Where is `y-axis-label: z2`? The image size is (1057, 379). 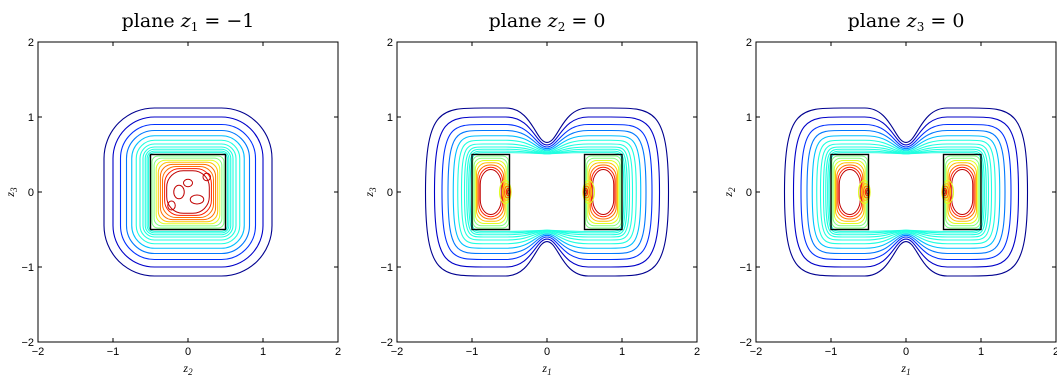
y-axis-label: z2 is located at coordinates (729, 192).